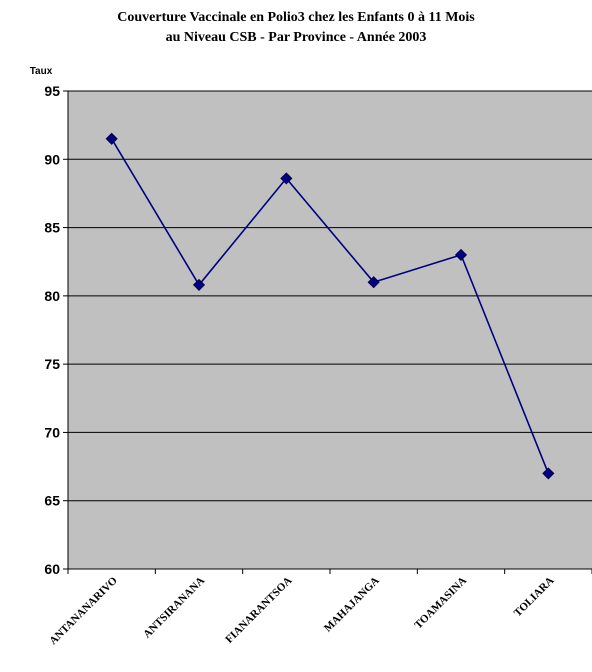 This screenshot has height=672, width=592. I want to click on x-tick-label: TOLIARA, so click(534, 597).